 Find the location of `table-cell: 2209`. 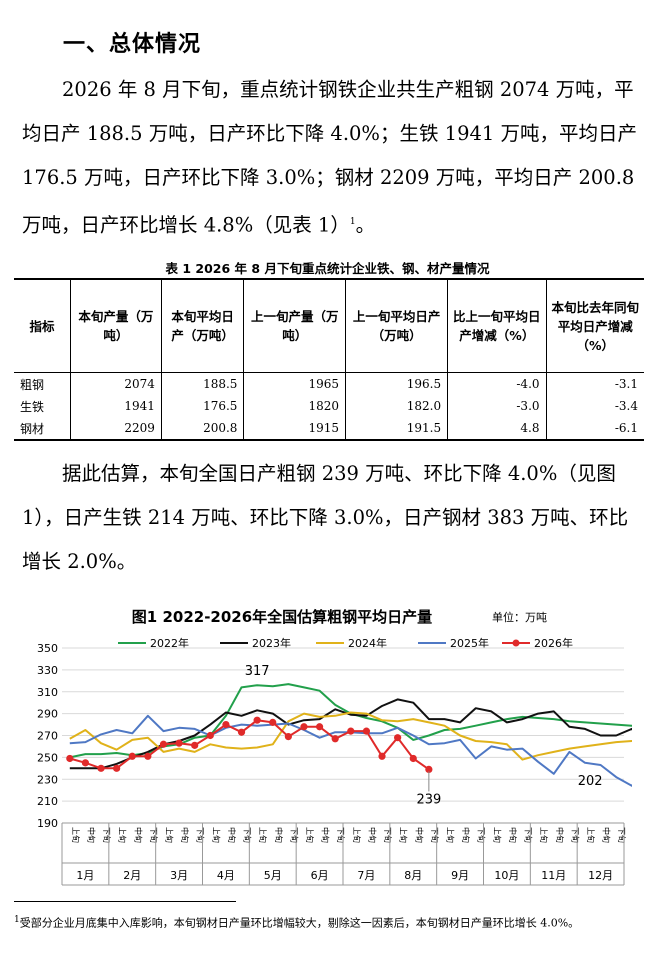

table-cell: 2209 is located at coordinates (116, 428).